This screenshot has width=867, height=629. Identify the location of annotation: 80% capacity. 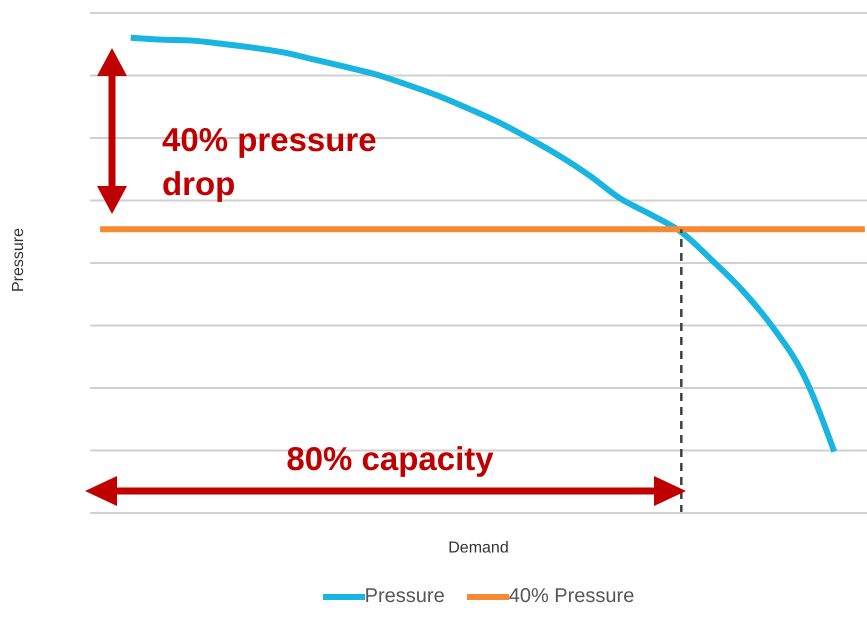
(390, 459).